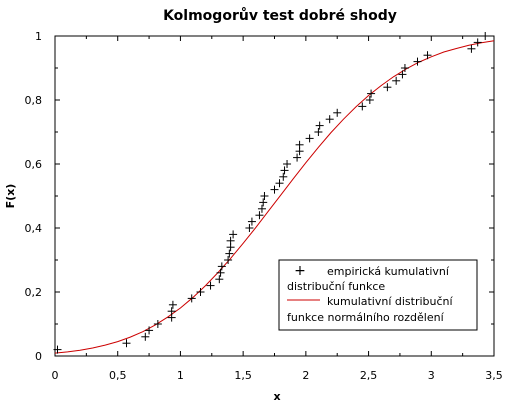  Describe the element at coordinates (336, 286) in the screenshot. I see `legend-entry-empirical-line2: distribuční funkce` at that location.